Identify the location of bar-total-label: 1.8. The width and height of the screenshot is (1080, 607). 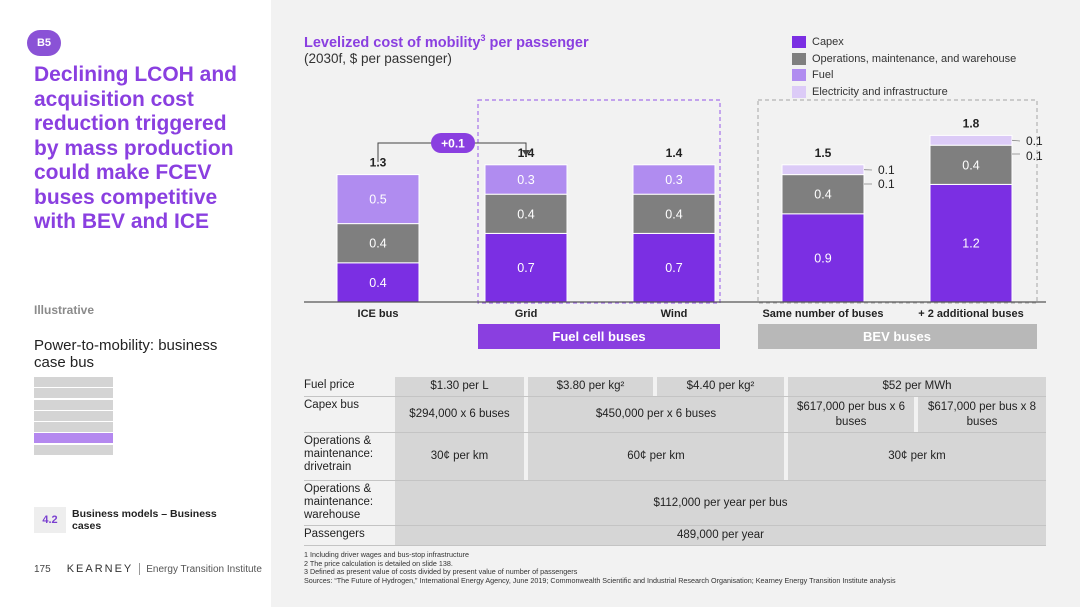
(971, 123).